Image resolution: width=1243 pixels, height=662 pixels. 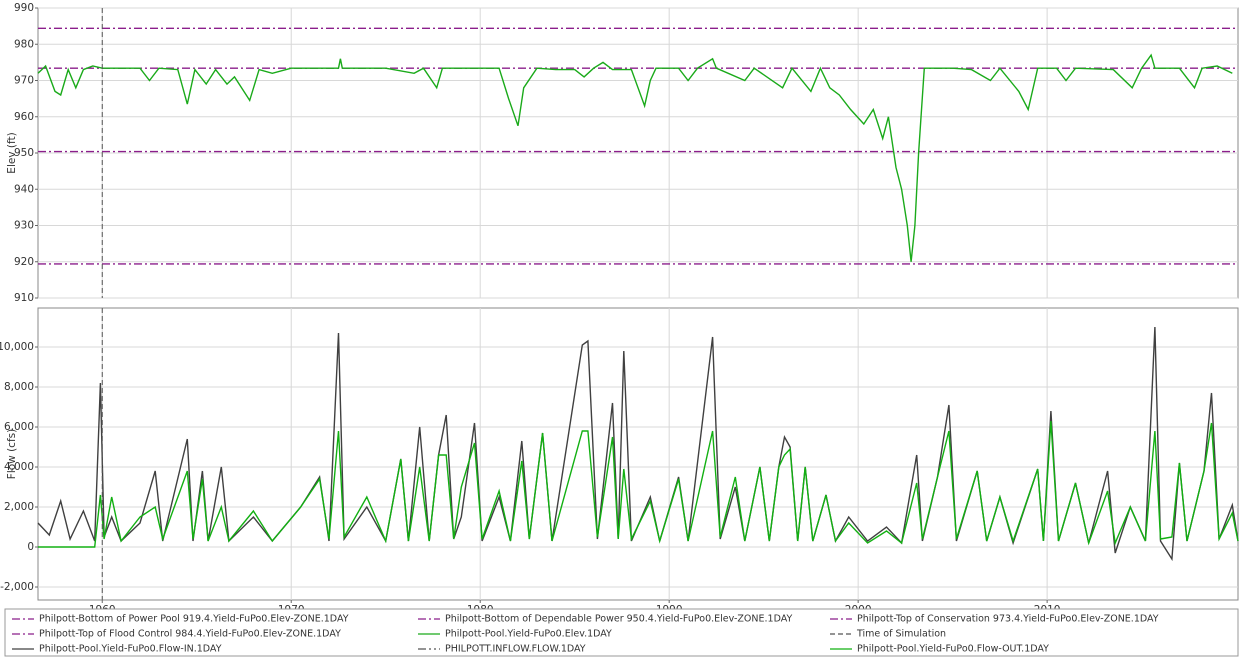 What do you see at coordinates (901, 634) in the screenshot?
I see `legend-label: Time of Simulation` at bounding box center [901, 634].